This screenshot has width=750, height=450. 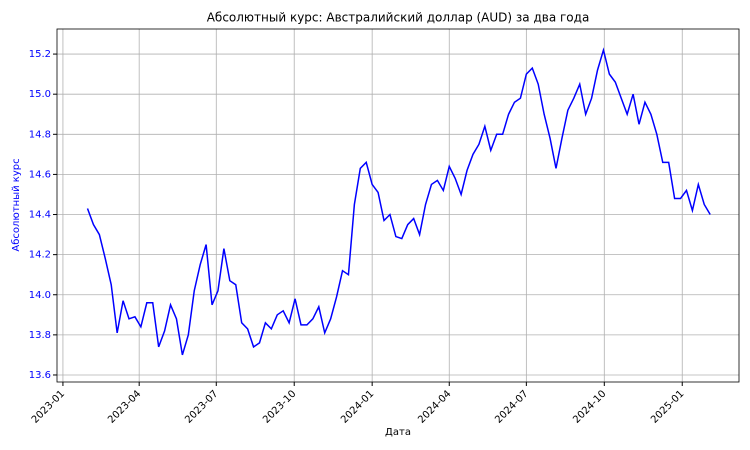 I want to click on y-tick-label: 13.6, so click(x=40, y=375).